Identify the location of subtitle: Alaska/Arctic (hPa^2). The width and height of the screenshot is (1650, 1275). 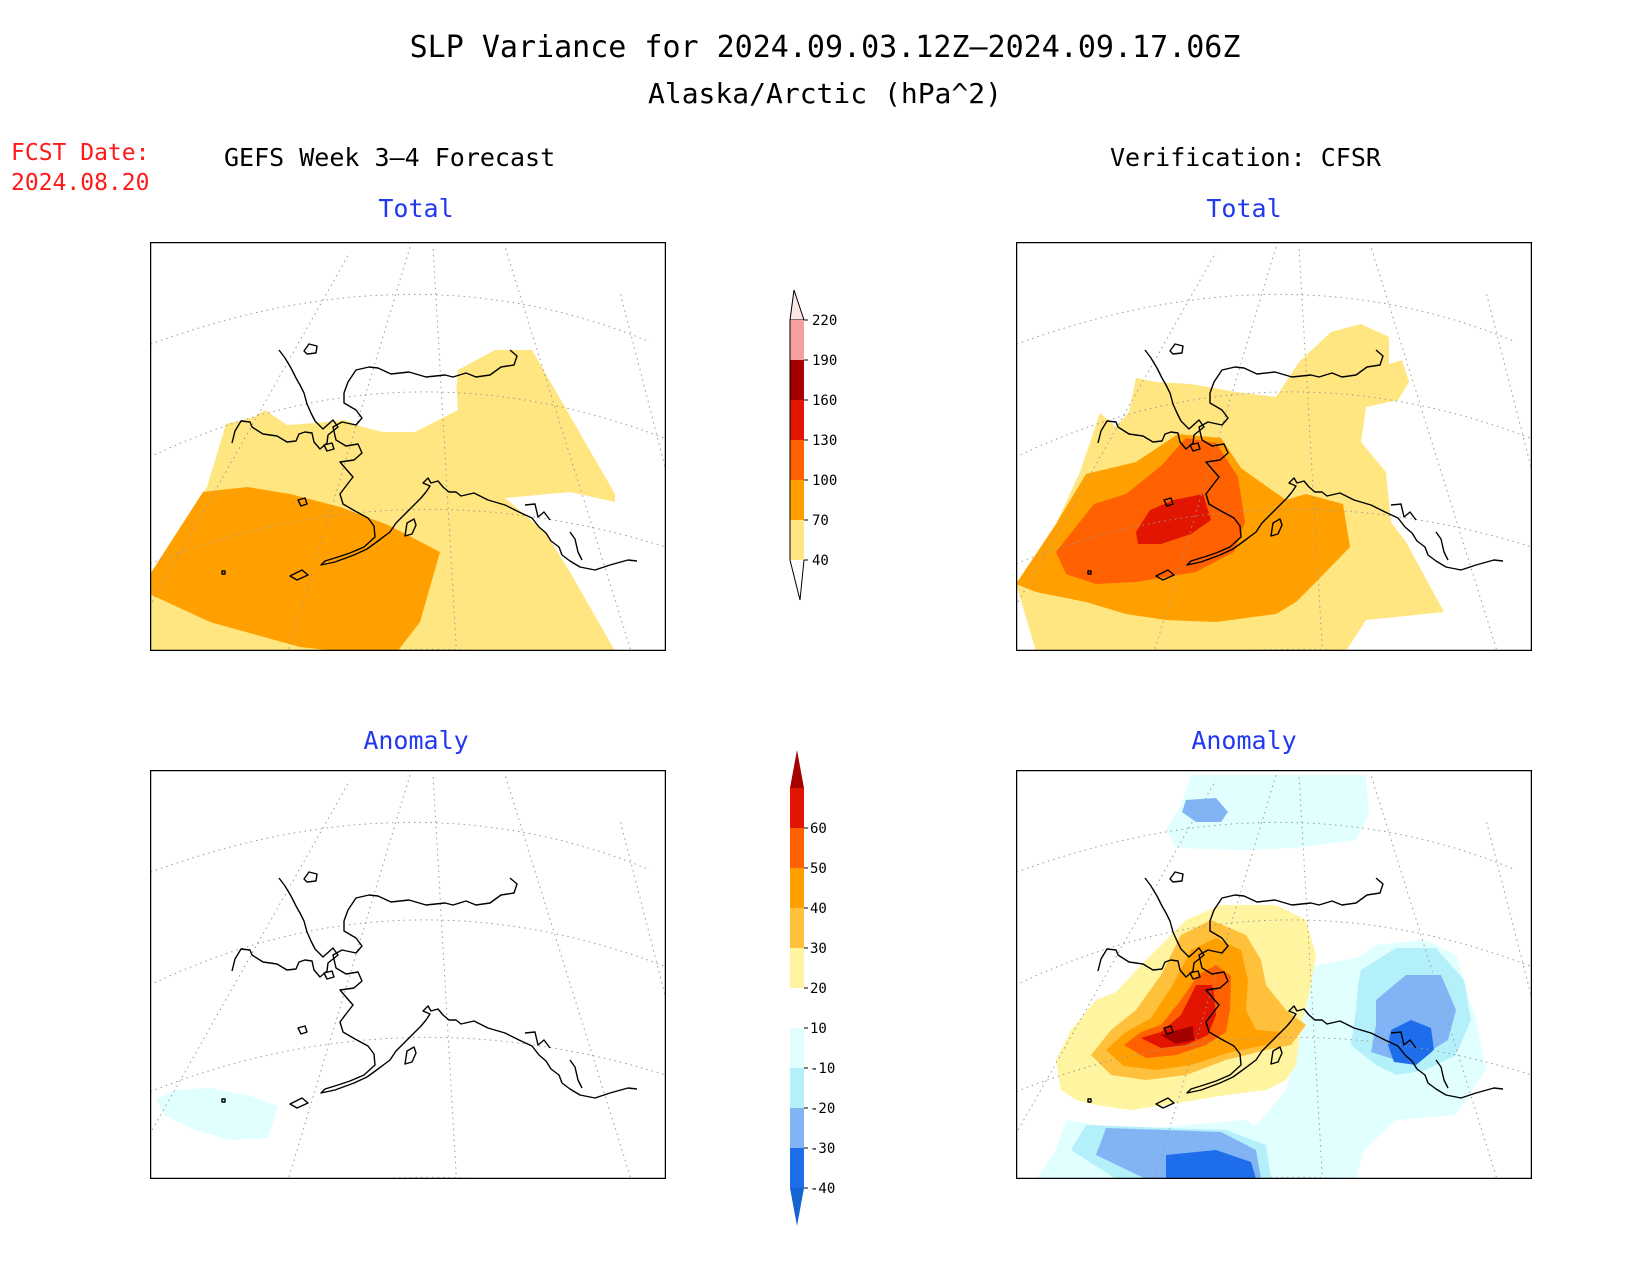
(824, 93).